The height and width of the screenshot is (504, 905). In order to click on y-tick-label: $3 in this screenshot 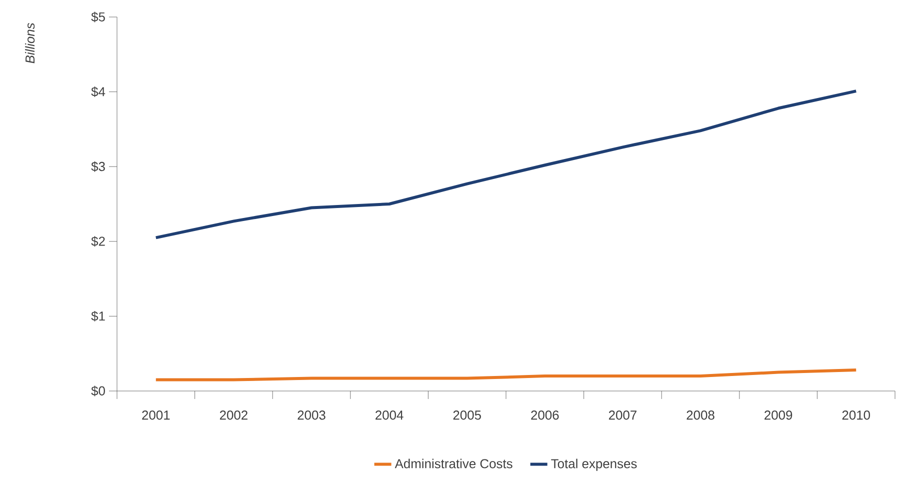, I will do `click(98, 166)`.